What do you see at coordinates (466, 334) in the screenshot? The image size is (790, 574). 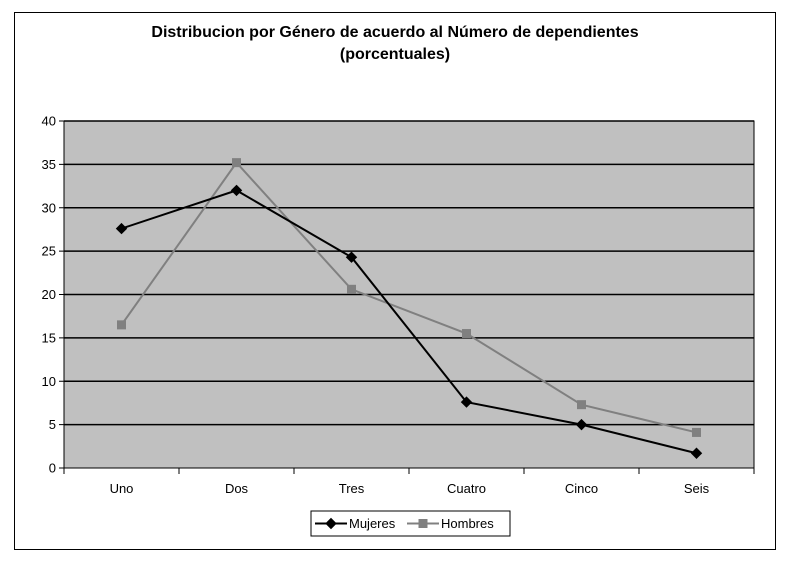 I see `data-point-hombres-cuatro` at bounding box center [466, 334].